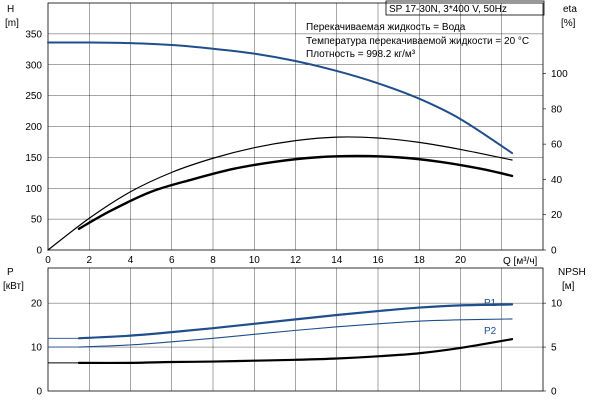 Image resolution: width=600 pixels, height=400 pixels. Describe the element at coordinates (48, 260) in the screenshot. I see `x-tick-label: 0` at that location.